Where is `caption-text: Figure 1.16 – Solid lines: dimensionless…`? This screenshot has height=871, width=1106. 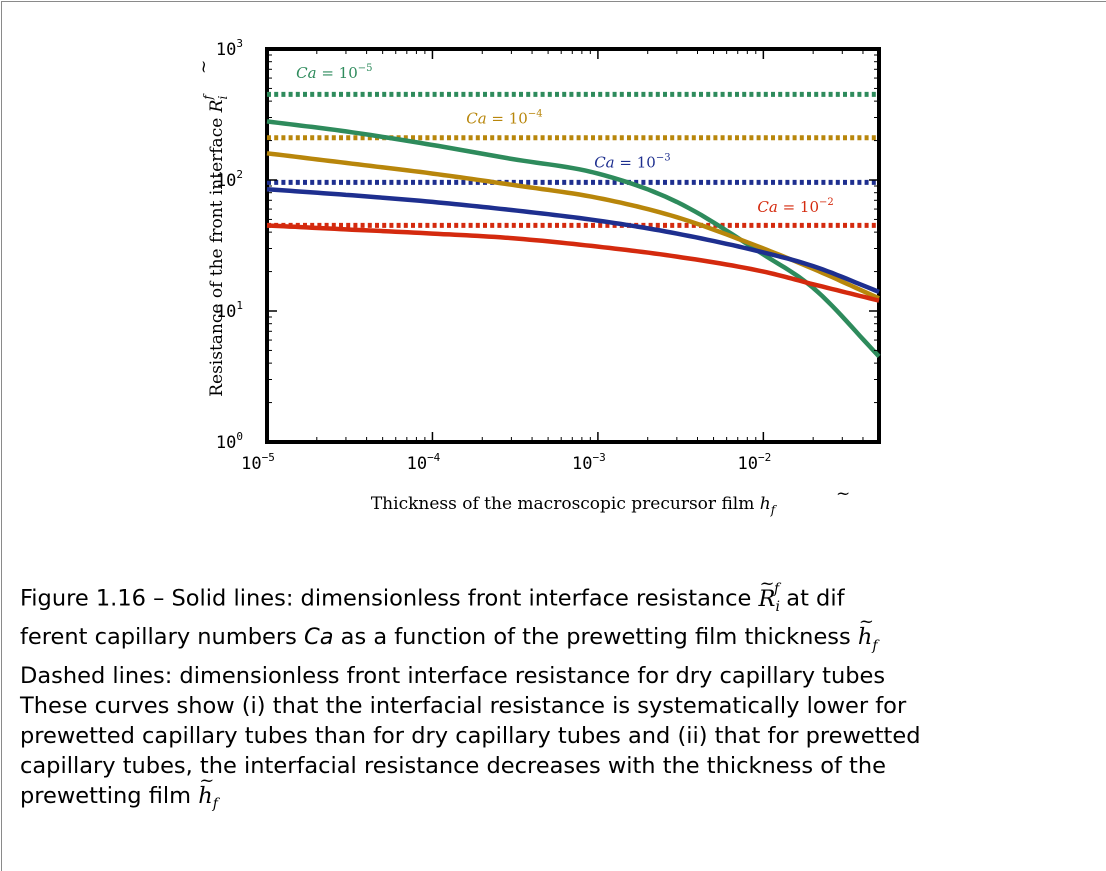 caption-text: Figure 1.16 – Solid lines: dimensionless… is located at coordinates (389, 598).